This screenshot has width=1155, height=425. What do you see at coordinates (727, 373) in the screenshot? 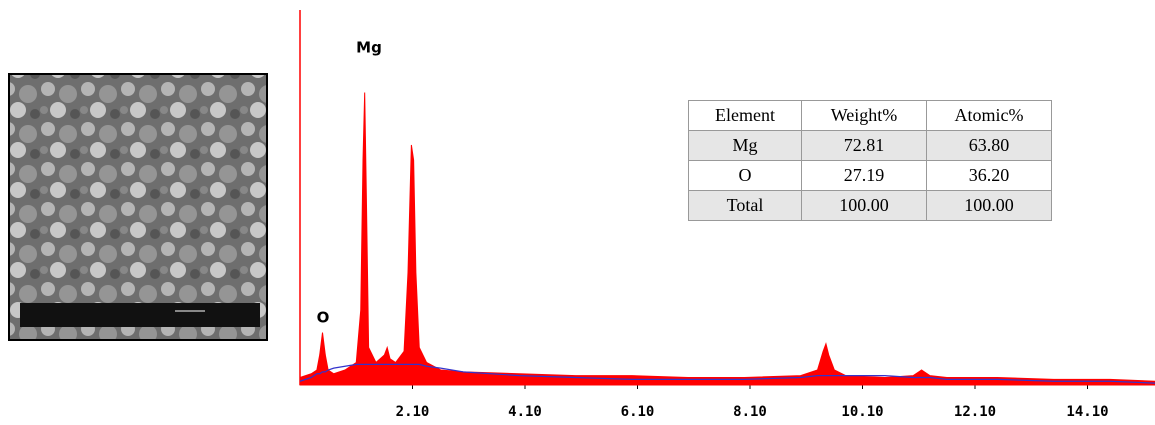
I see `background-line` at bounding box center [727, 373].